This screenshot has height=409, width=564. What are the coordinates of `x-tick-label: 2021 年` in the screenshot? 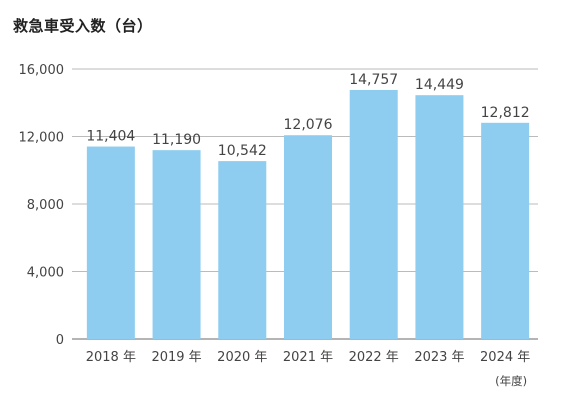 It's located at (308, 357).